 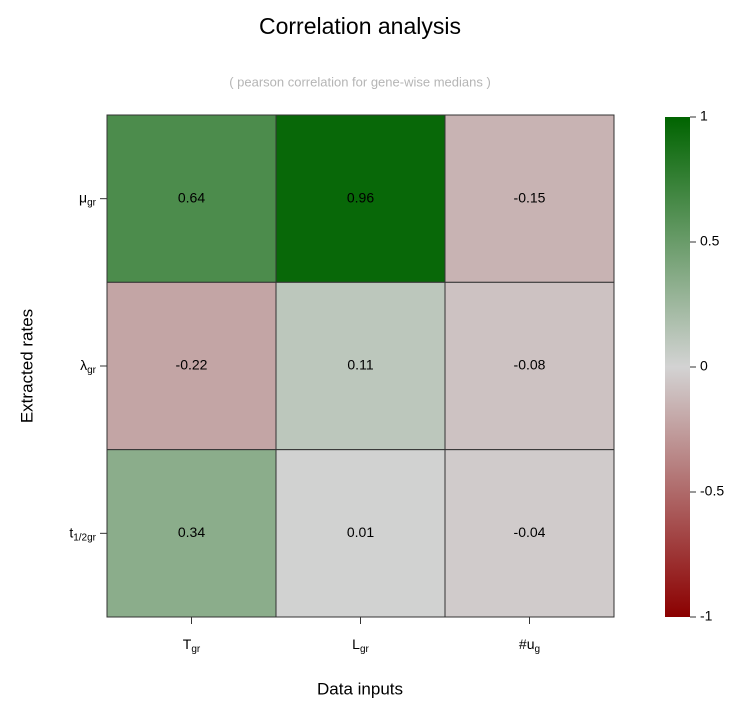 I want to click on cell-label: 0.34, so click(x=191, y=532).